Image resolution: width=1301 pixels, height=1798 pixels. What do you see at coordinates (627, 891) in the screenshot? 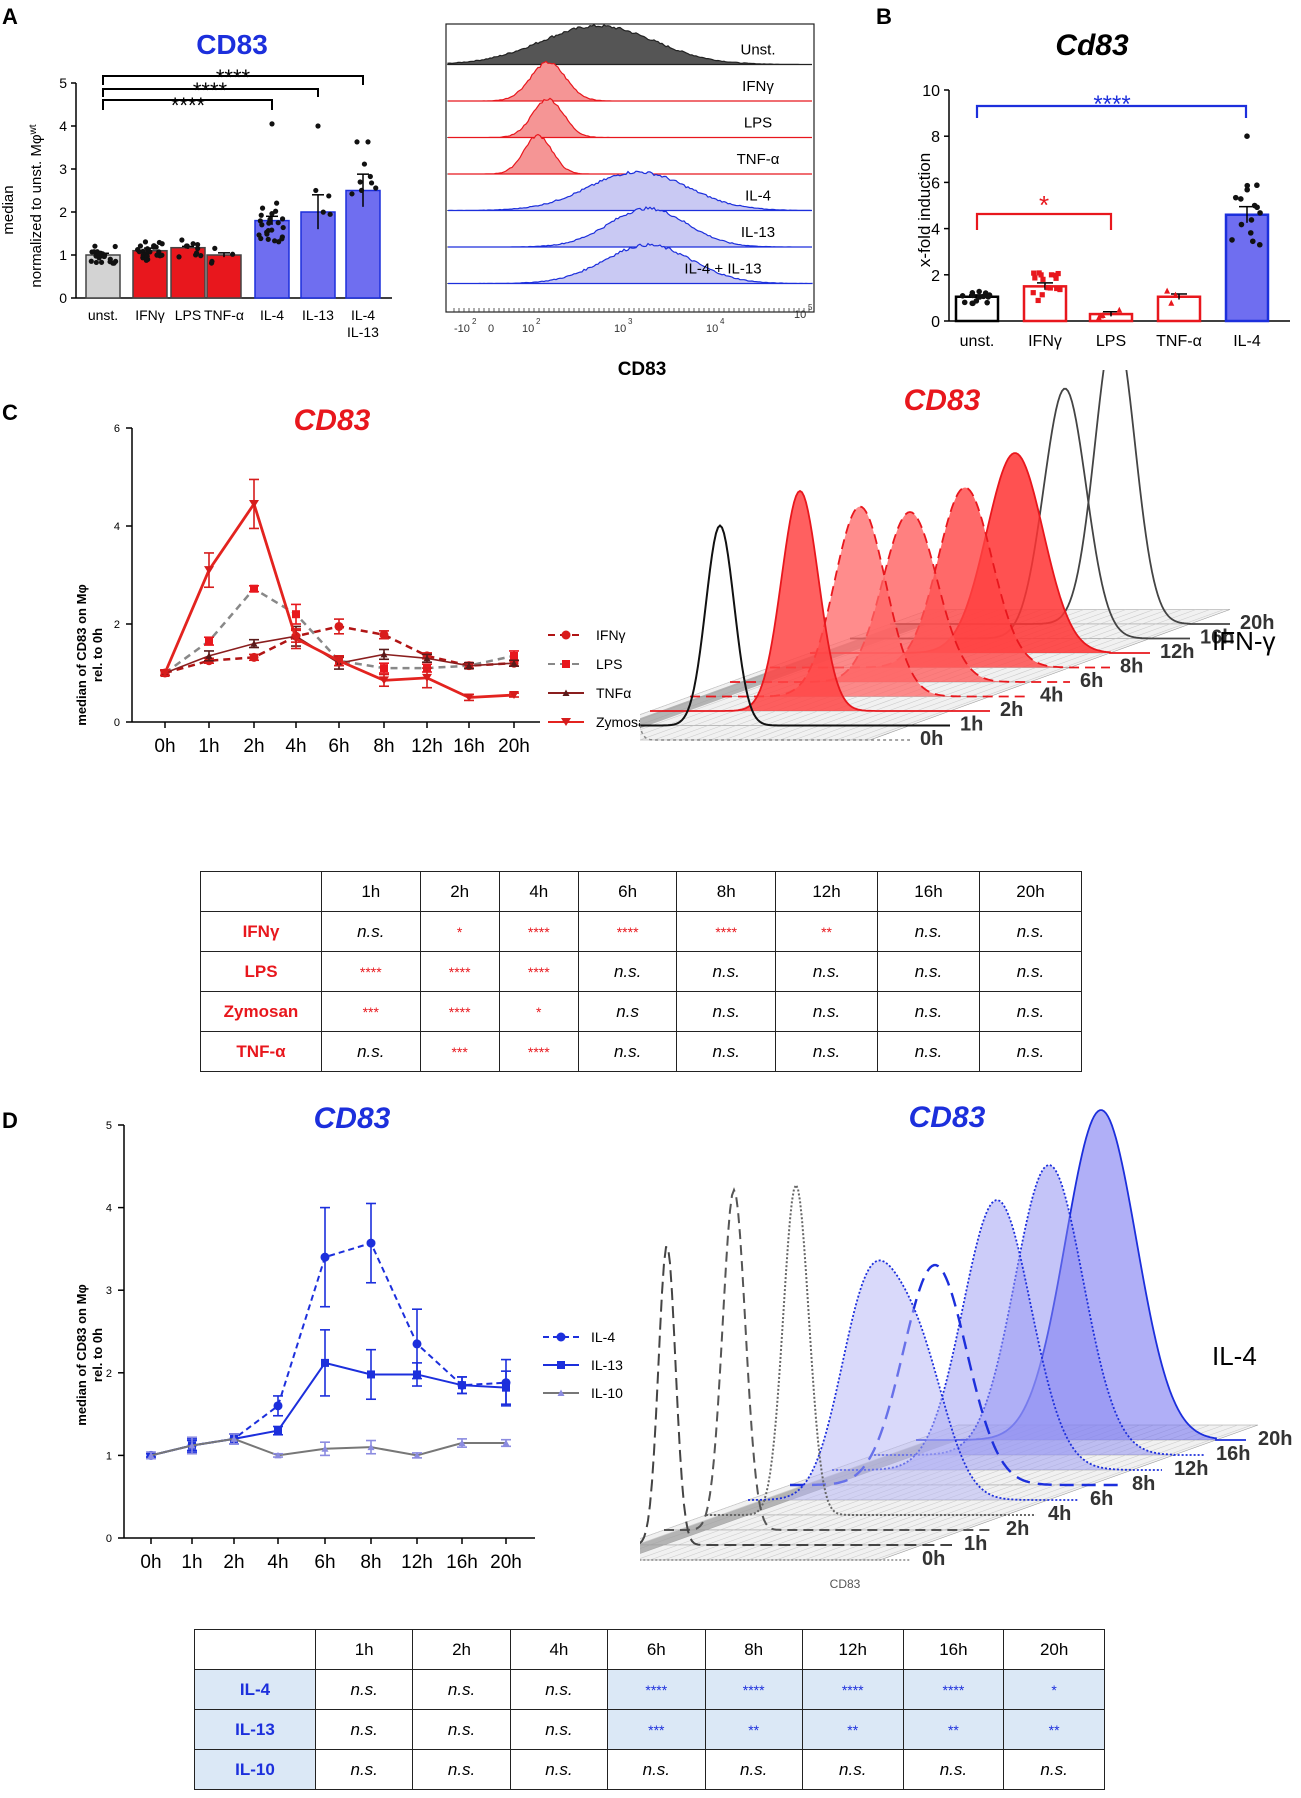
I see `table-header-cell: 6h` at bounding box center [627, 891].